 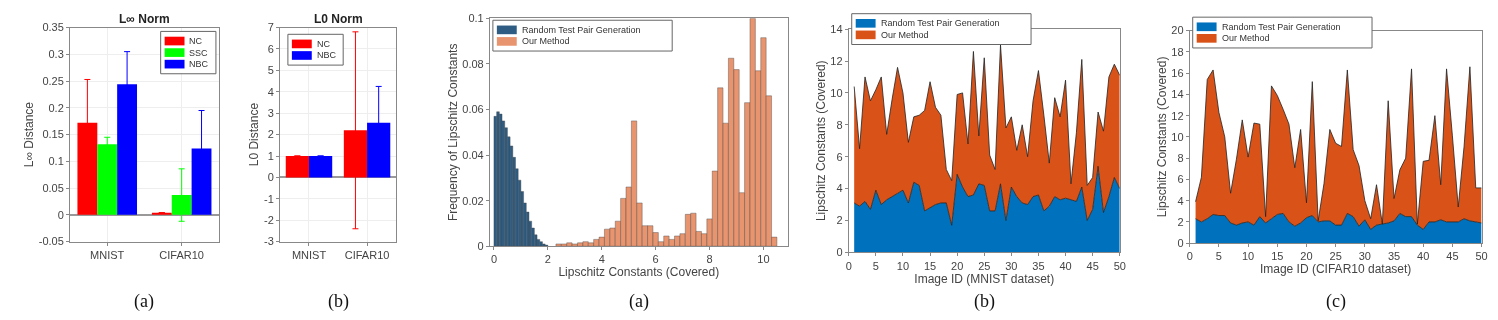 I want to click on y-tick-label: 0.25, so click(x=53, y=80).